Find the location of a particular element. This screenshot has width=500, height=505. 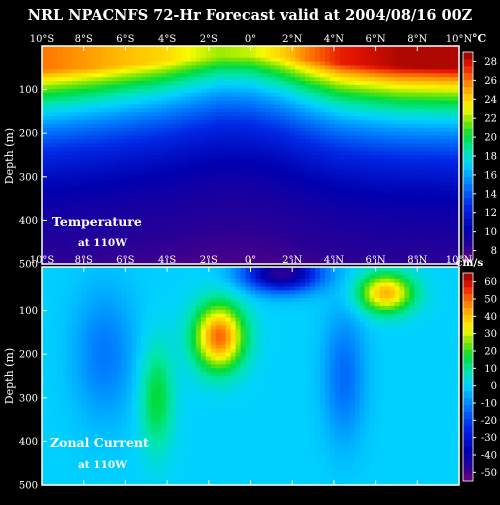

temperature-y-axis-label: Depth (m) is located at coordinates (9, 156).